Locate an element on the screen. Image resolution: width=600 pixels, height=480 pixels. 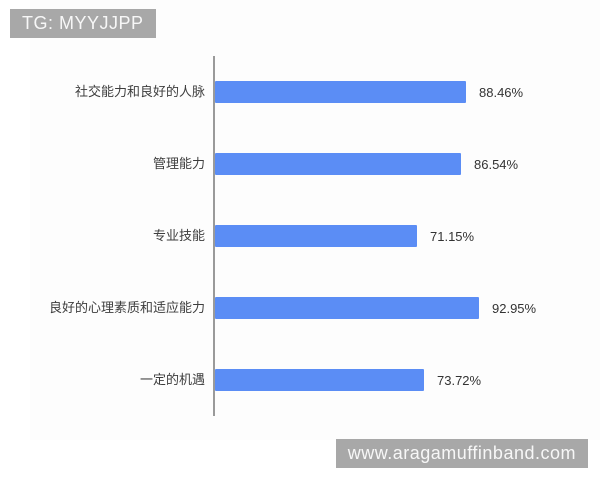
bar-row: 管理能力 86.54% is located at coordinates (280, 164).